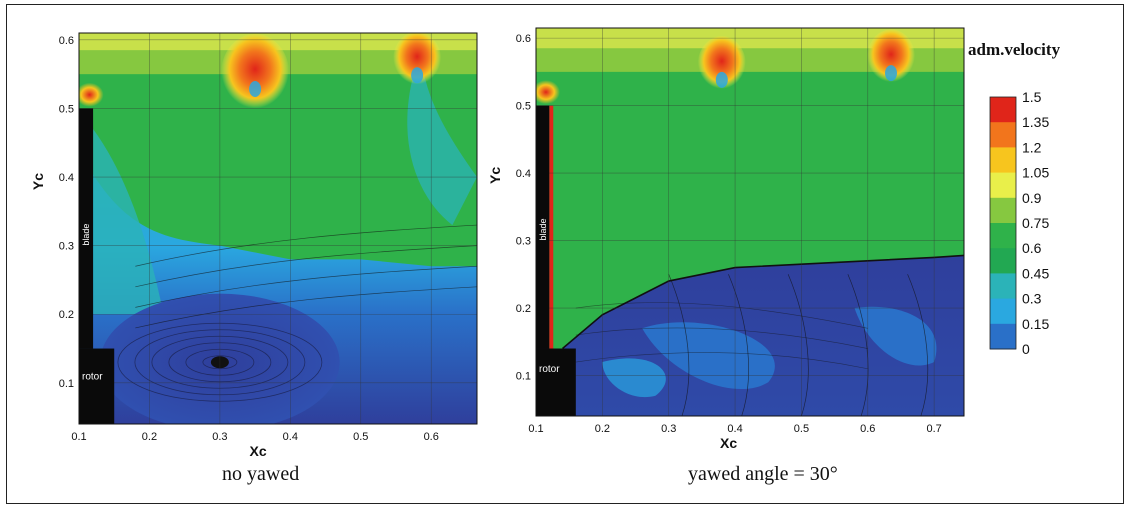  What do you see at coordinates (763, 474) in the screenshot?
I see `caption-yawed: yawed angle = 30°` at bounding box center [763, 474].